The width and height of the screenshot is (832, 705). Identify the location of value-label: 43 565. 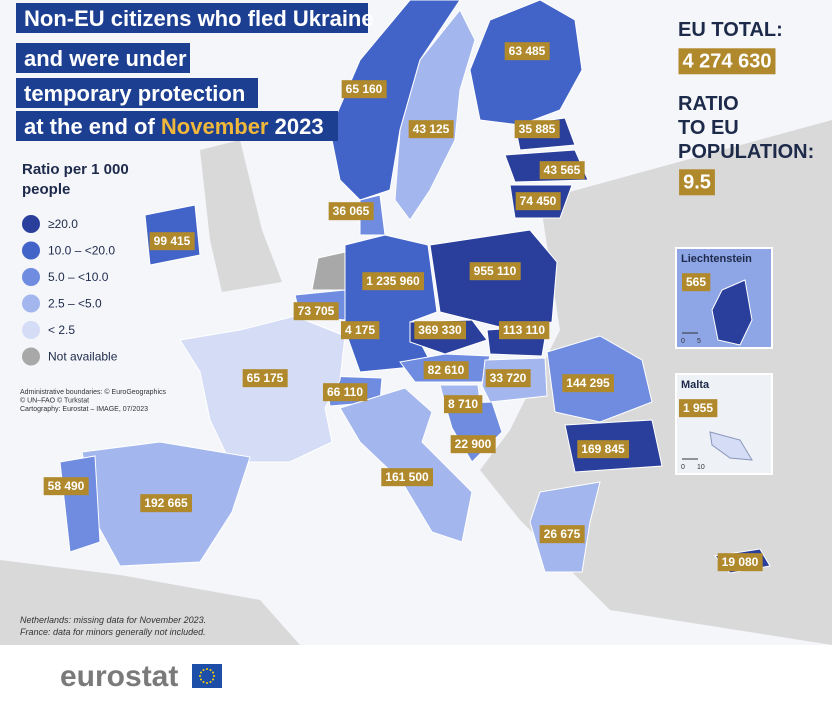
(562, 170).